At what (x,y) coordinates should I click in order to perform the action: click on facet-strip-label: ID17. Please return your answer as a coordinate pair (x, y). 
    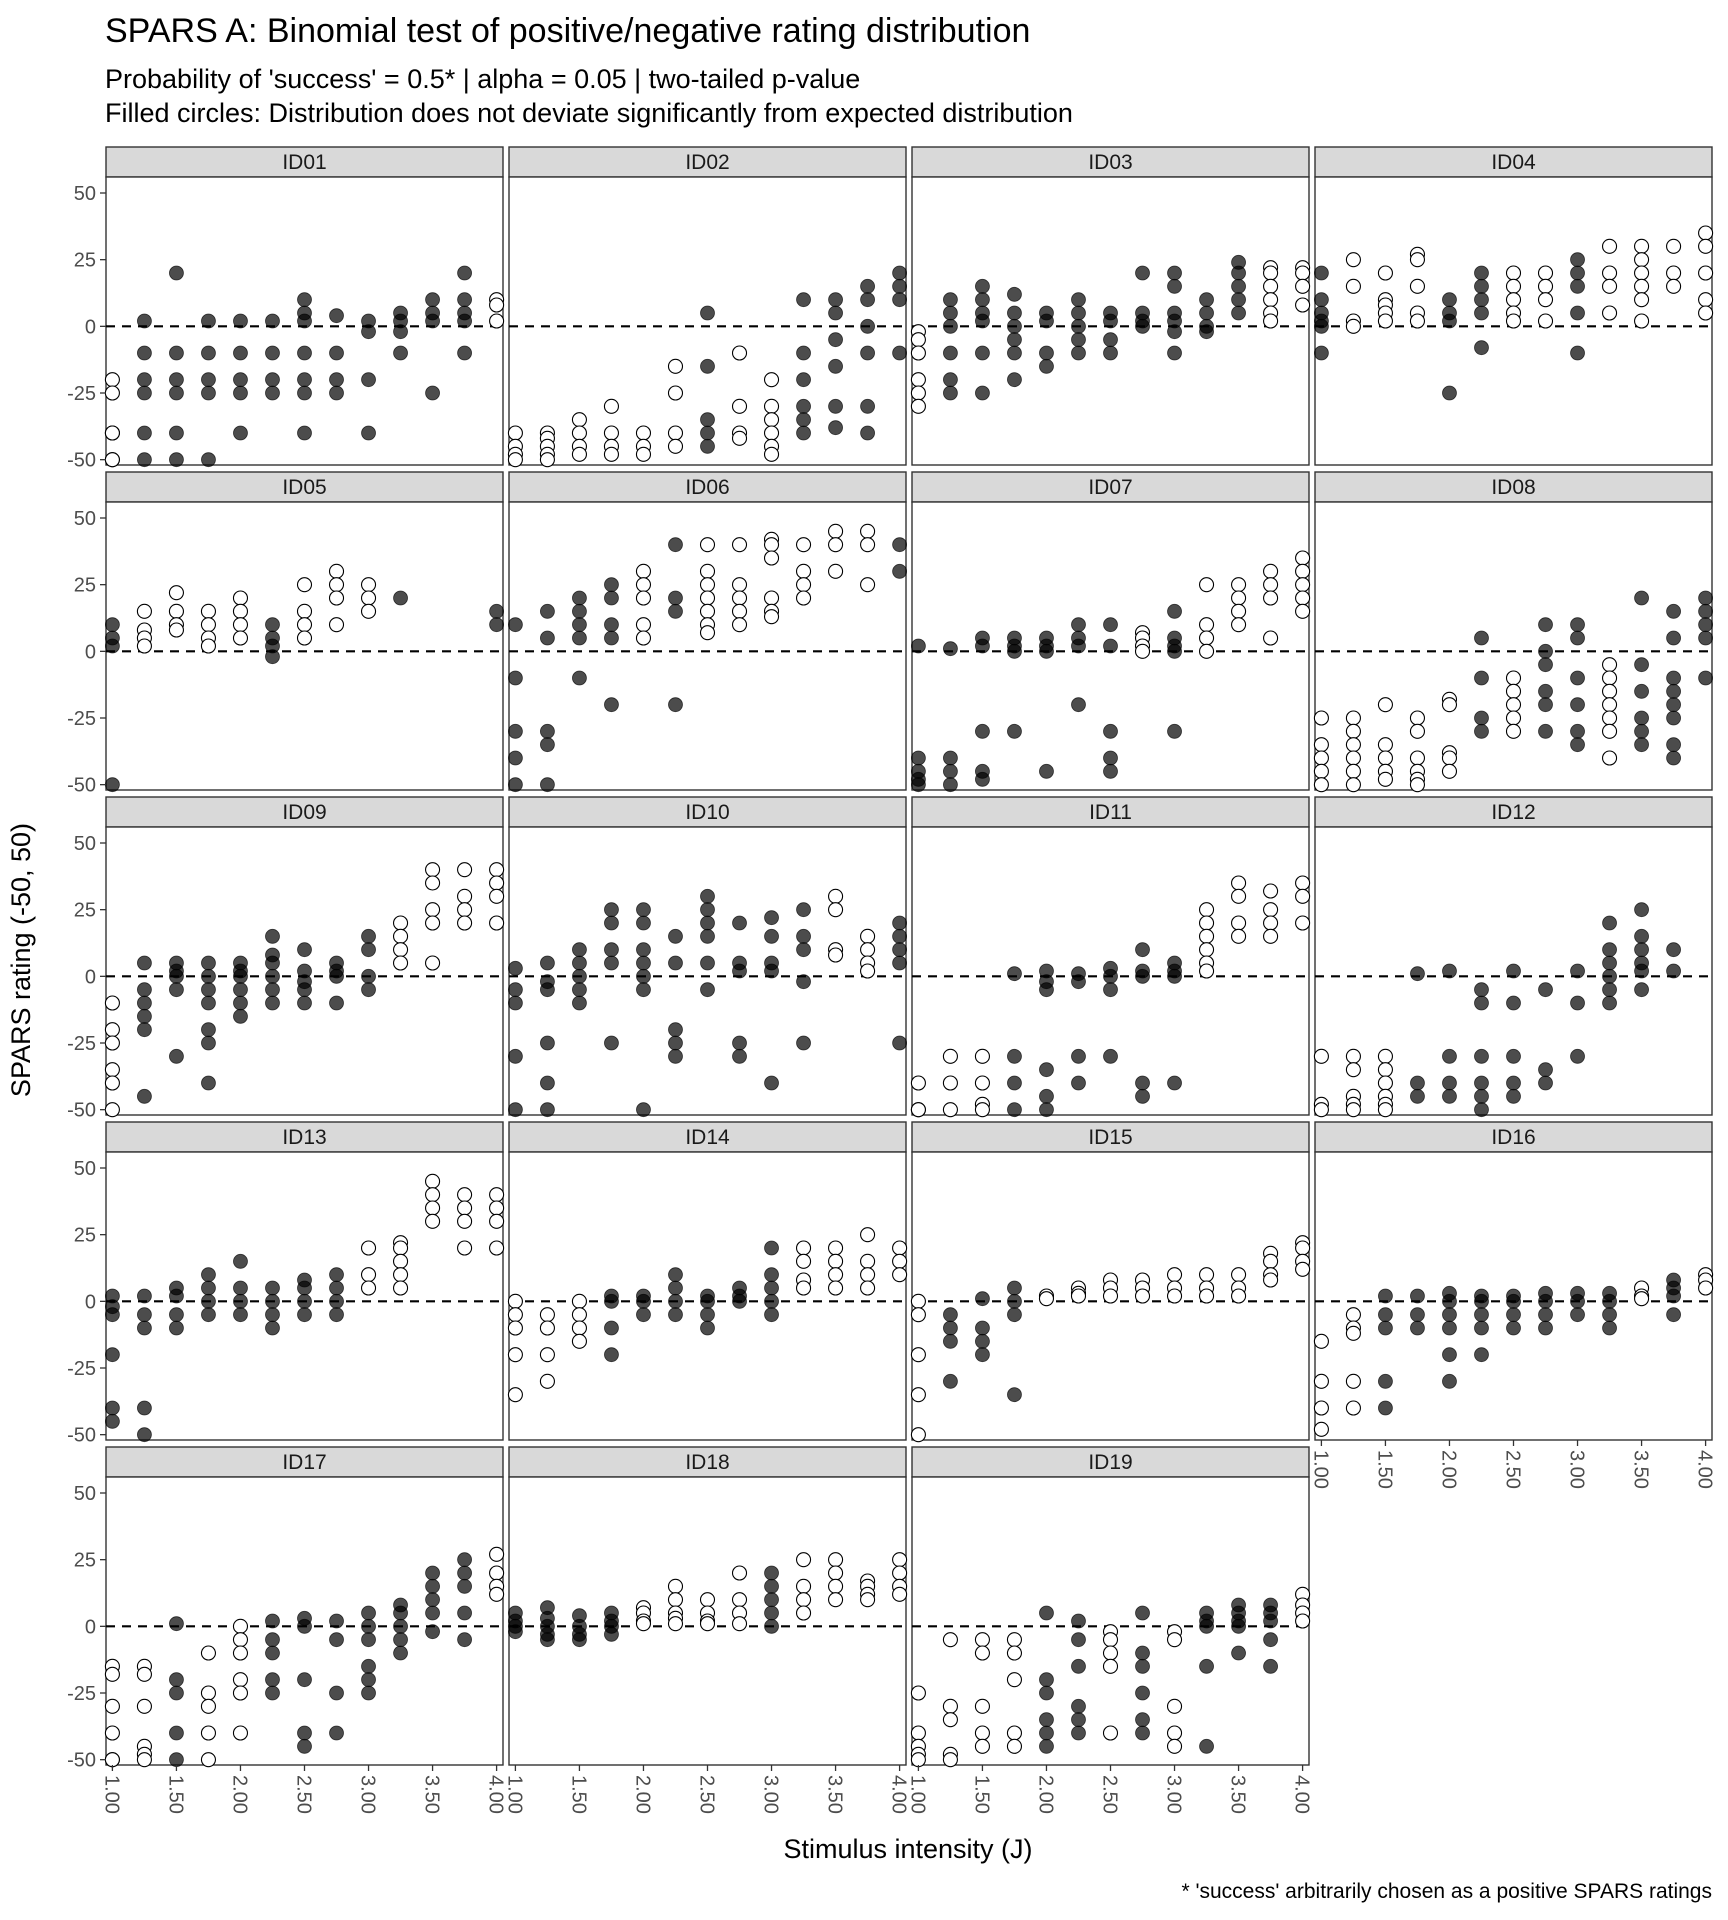
    Looking at the image, I should click on (304, 1462).